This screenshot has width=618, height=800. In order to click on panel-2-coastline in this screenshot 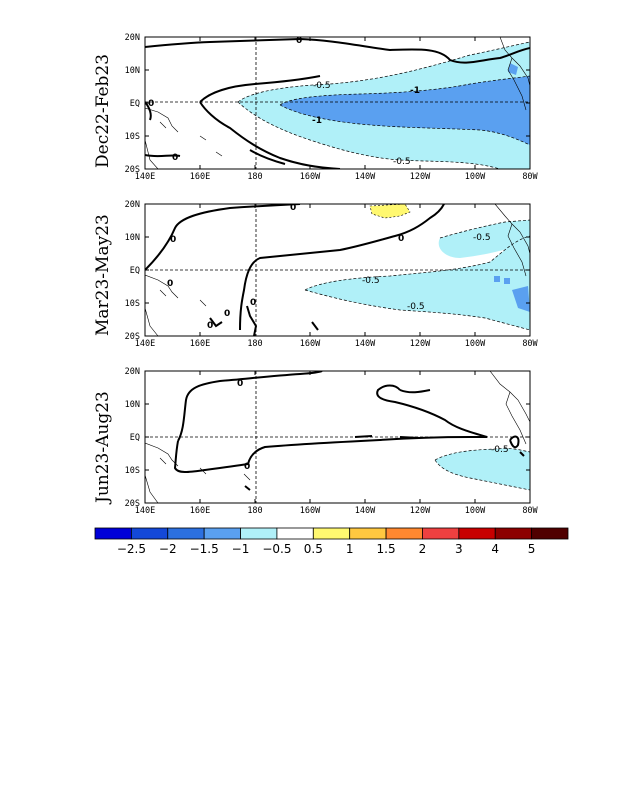, I will do `click(337, 270)`.